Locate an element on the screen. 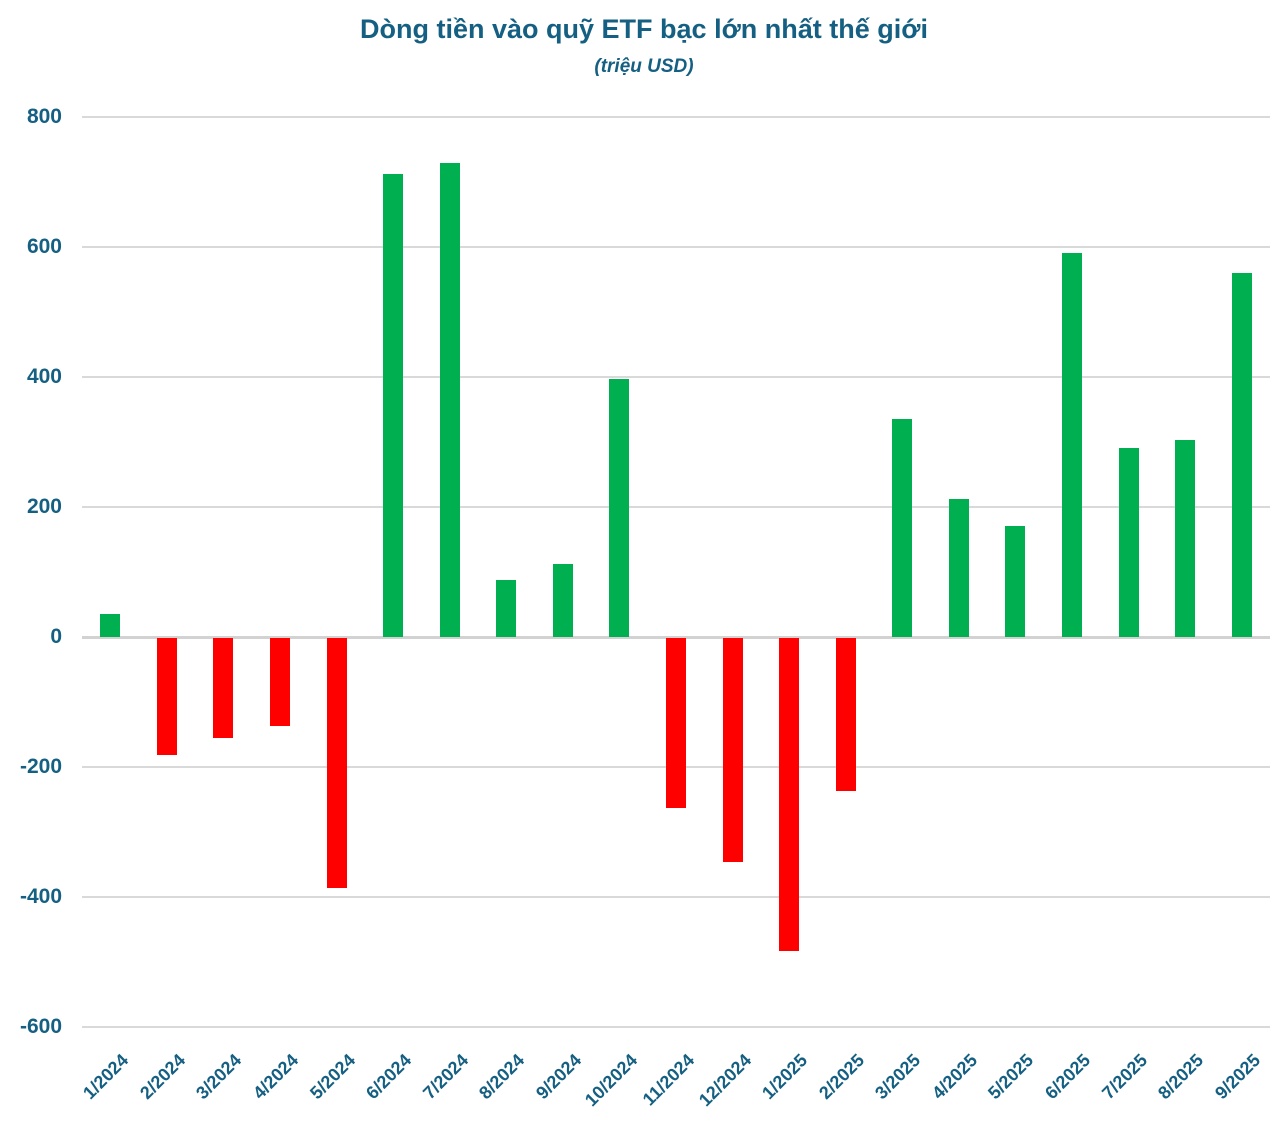 This screenshot has height=1144, width=1288. y-axis-label: -200 is located at coordinates (40, 767).